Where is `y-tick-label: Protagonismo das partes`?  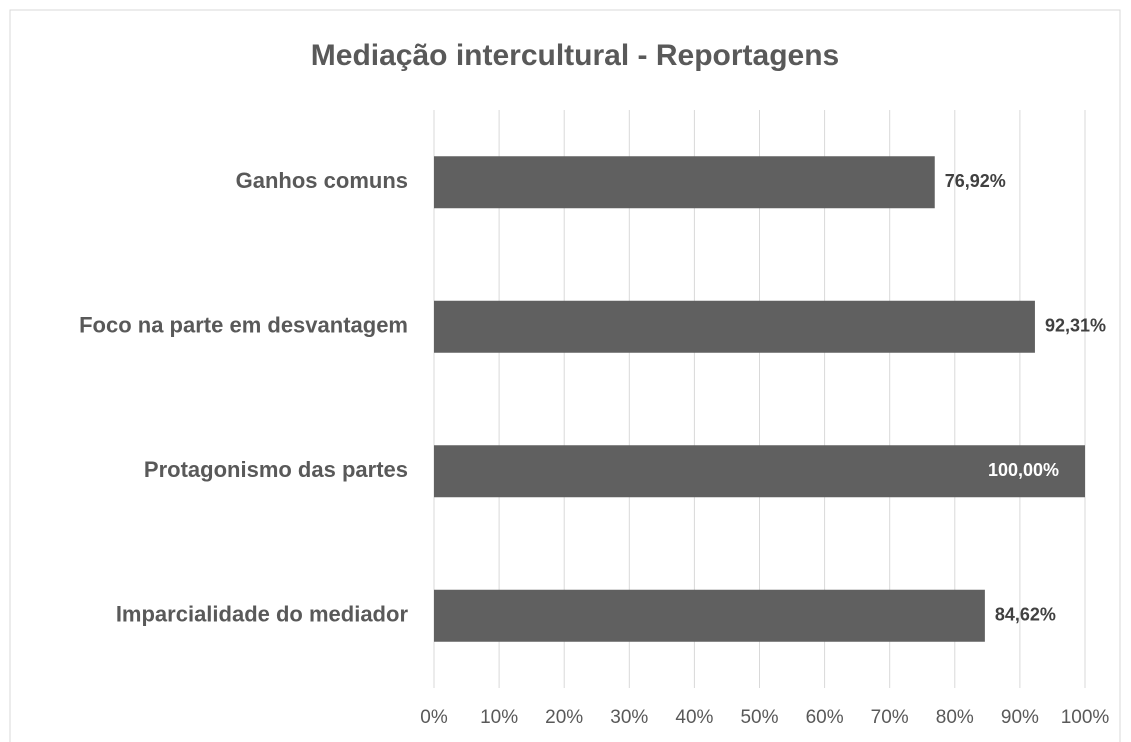
y-tick-label: Protagonismo das partes is located at coordinates (276, 469).